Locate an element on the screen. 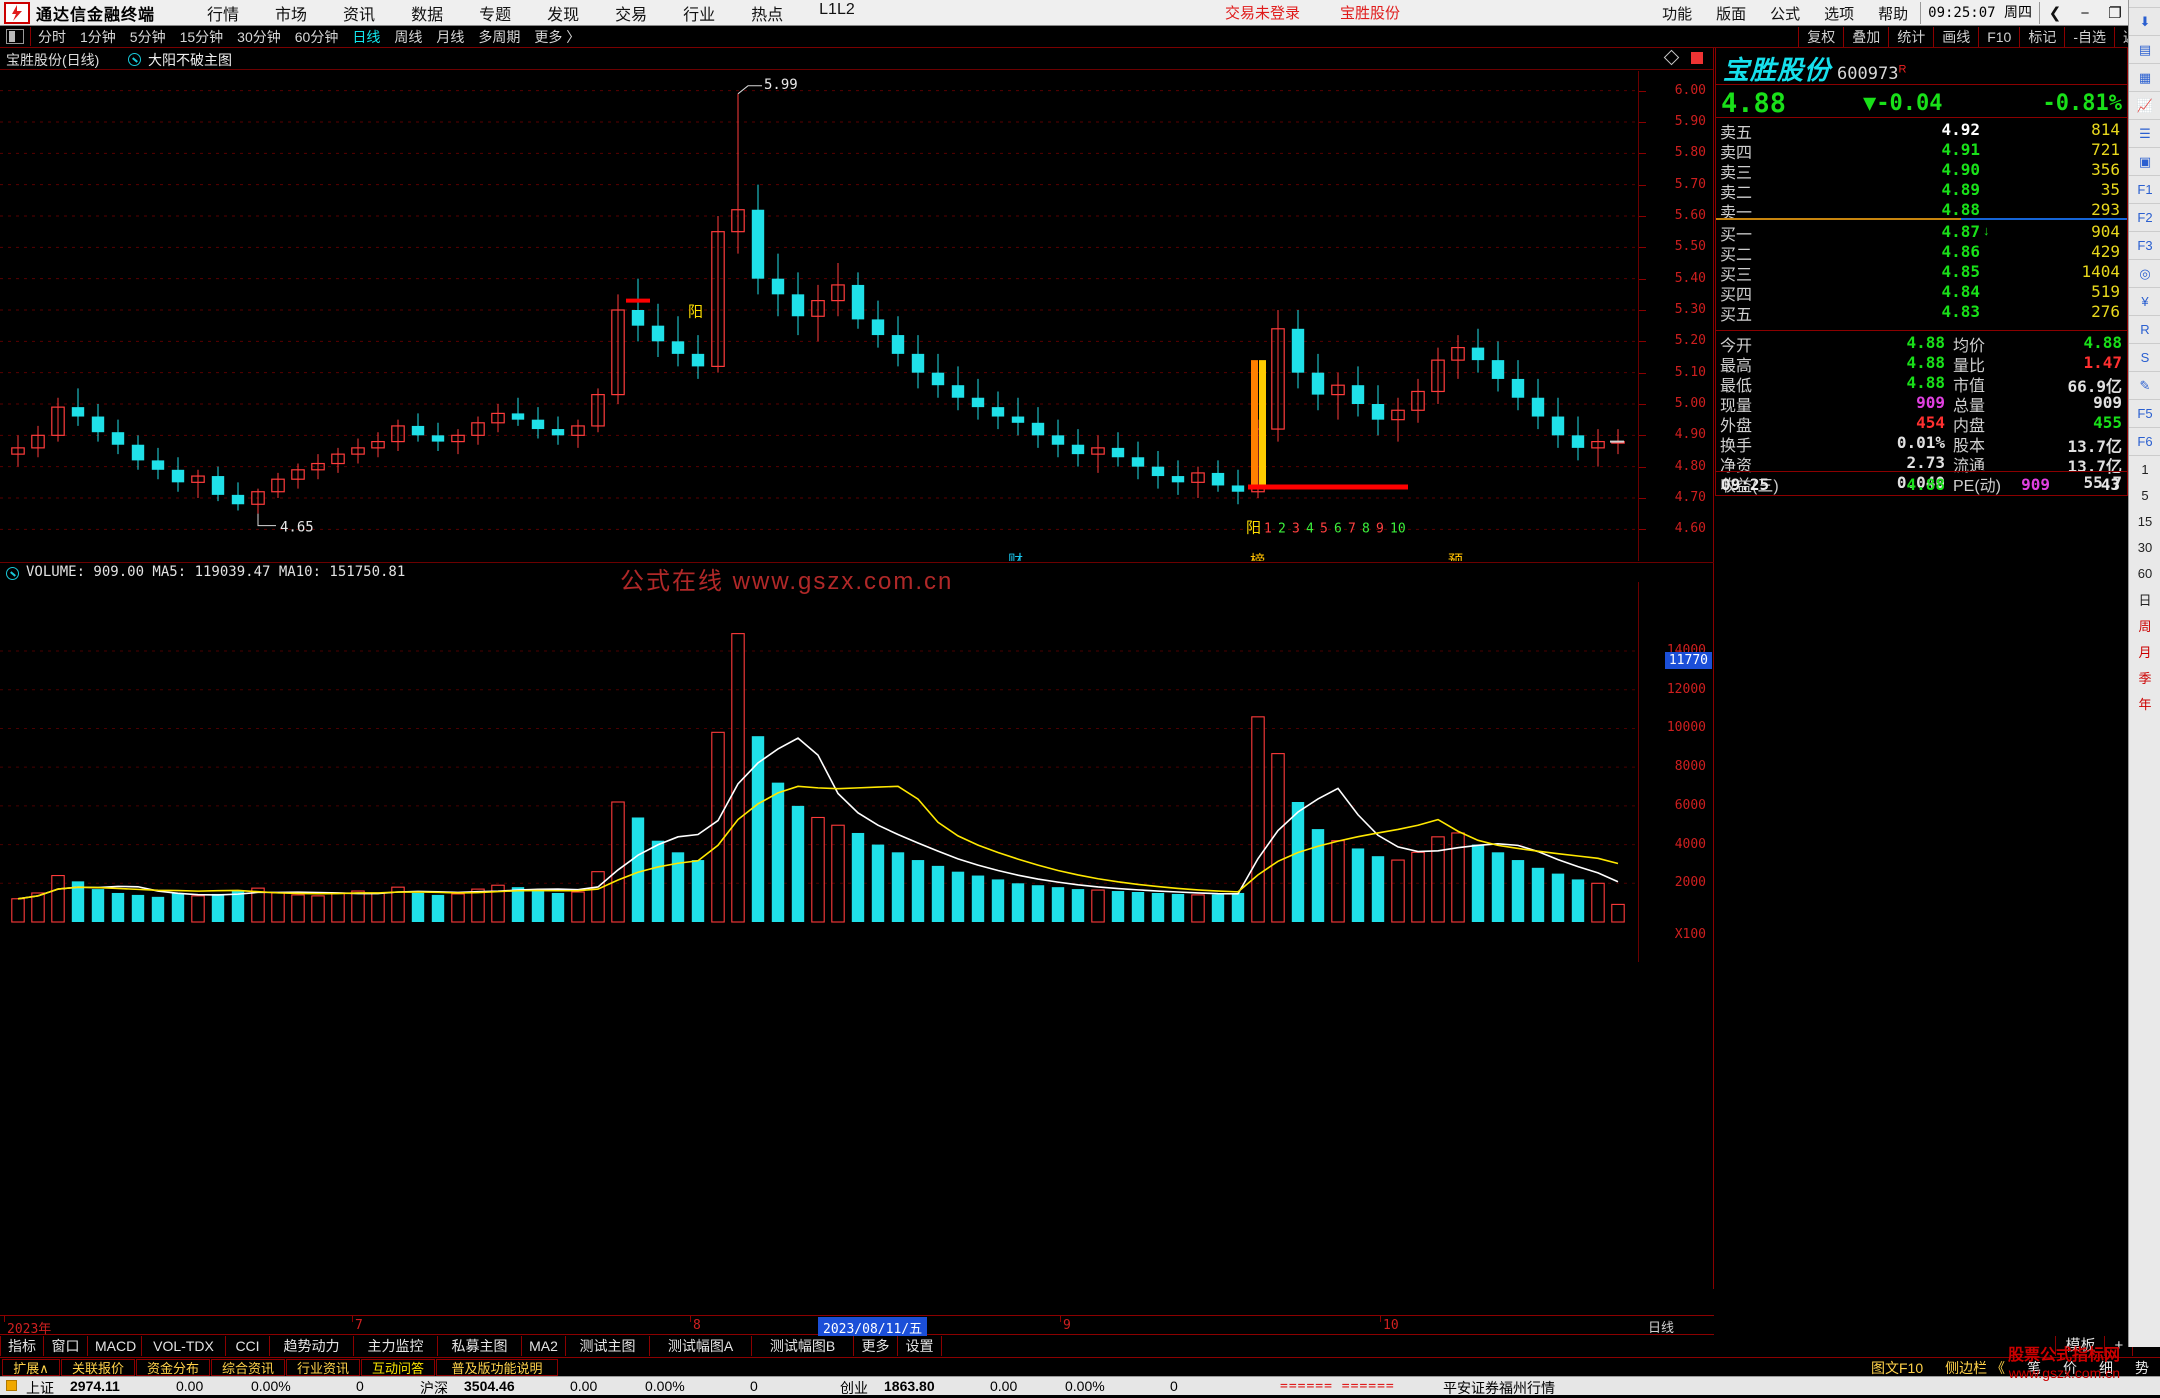 The image size is (2160, 1398). orderbook-row: 买三 4.85 1404 is located at coordinates (1921, 272).